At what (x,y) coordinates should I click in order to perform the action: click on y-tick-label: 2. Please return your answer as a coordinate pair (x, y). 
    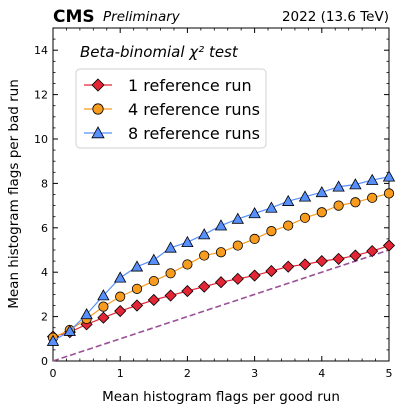
    Looking at the image, I should click on (44, 317).